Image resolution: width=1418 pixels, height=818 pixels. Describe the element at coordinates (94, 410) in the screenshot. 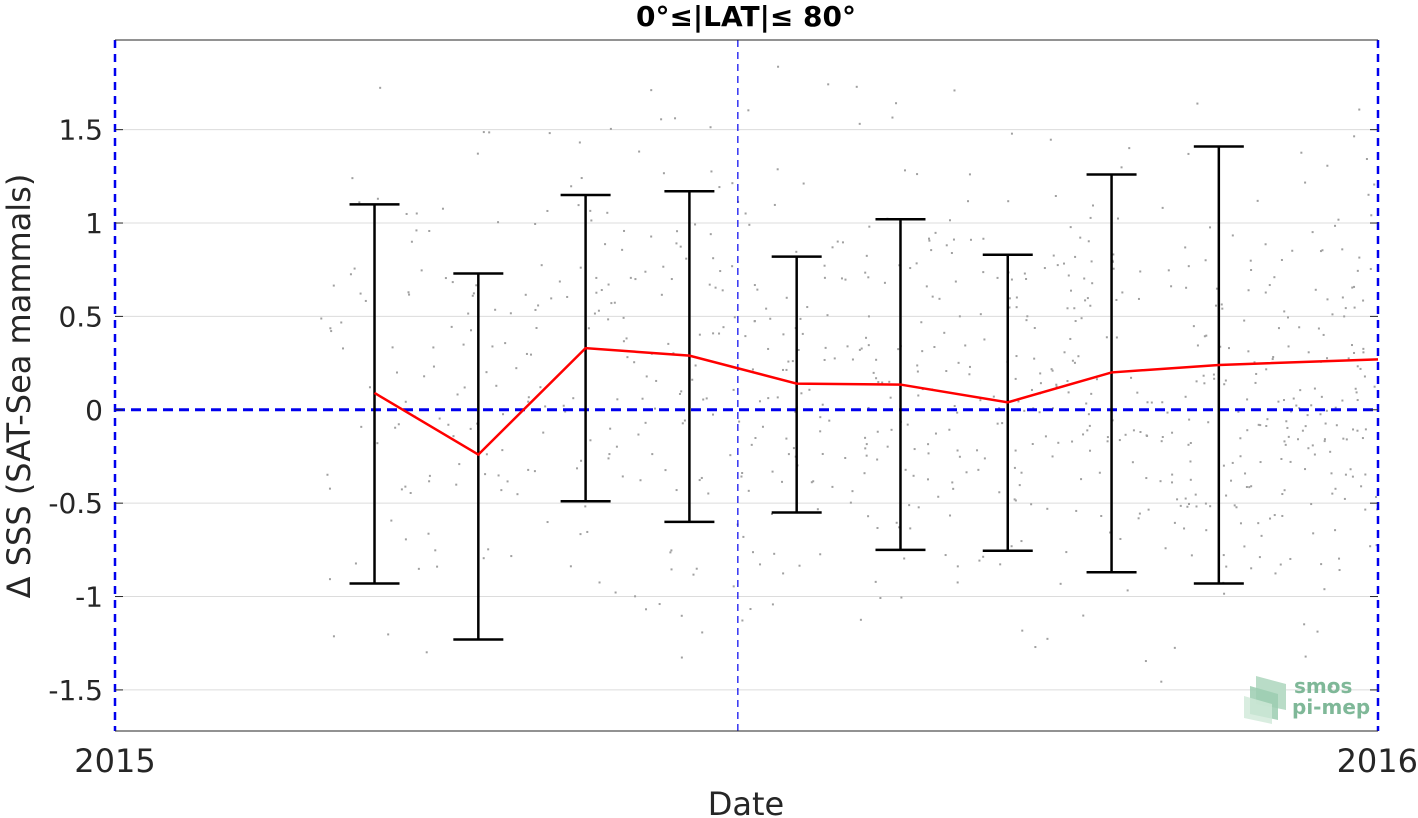

I see `y-tick-label-3: 0` at that location.